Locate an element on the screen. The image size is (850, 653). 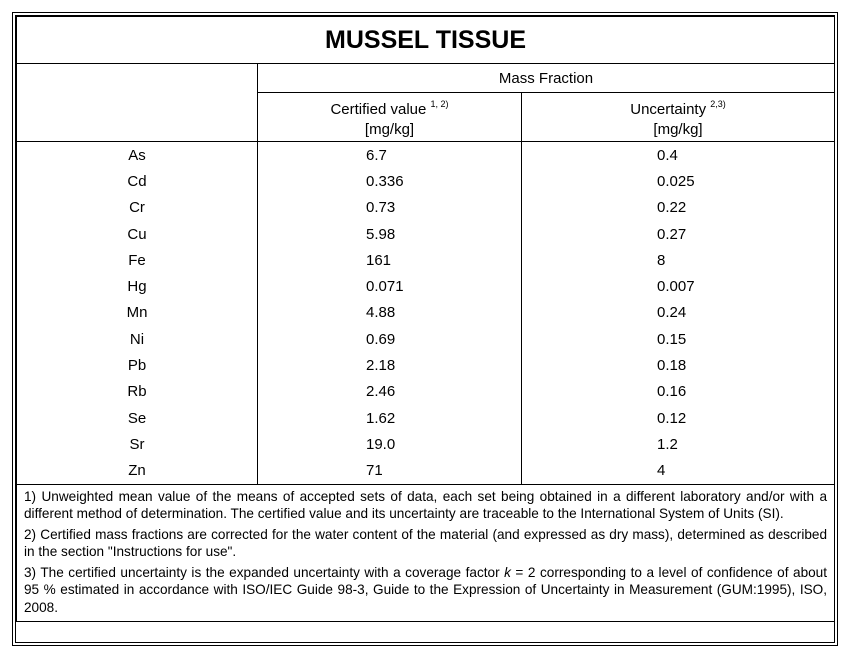
header-note: 2,3) is located at coordinates (718, 104).